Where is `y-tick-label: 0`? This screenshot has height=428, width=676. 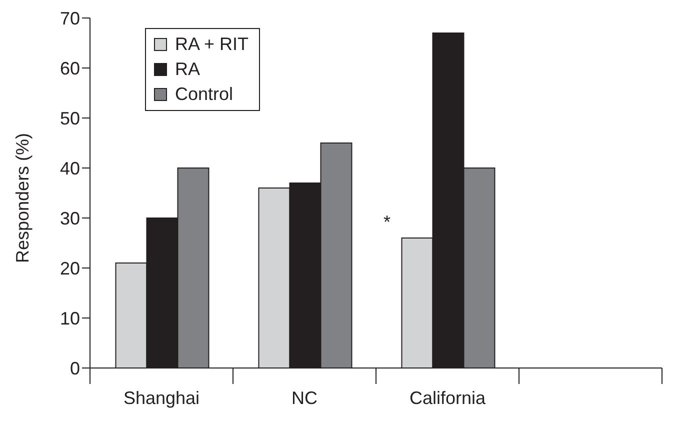
y-tick-label: 0 is located at coordinates (75, 368).